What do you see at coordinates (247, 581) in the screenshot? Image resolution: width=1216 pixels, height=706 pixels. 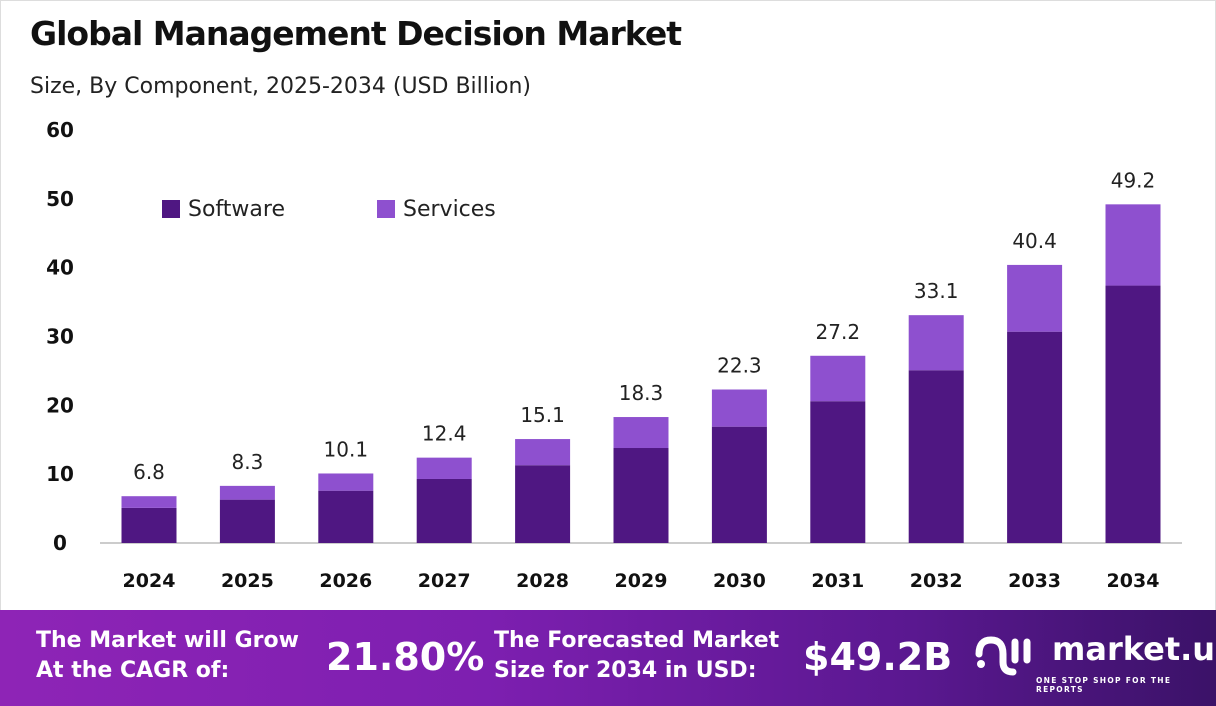 I see `x-tick-label: 2025` at bounding box center [247, 581].